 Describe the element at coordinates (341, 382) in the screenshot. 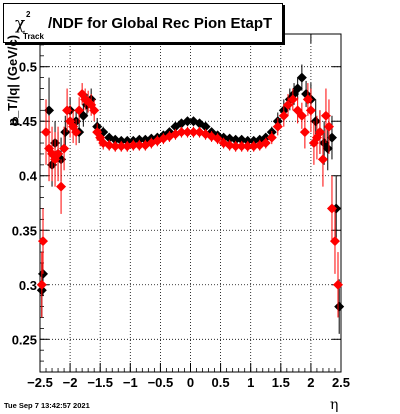

I see `x-tick-label: 2.5` at that location.